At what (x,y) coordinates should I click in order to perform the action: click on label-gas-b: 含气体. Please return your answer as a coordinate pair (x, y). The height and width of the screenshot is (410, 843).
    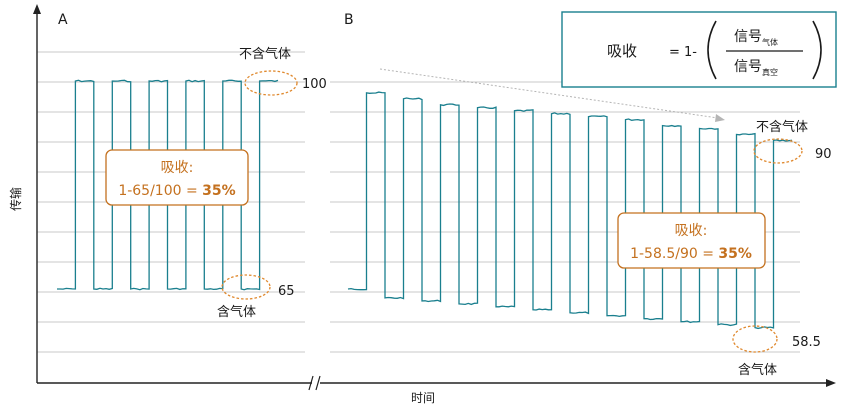
    Looking at the image, I should click on (757, 370).